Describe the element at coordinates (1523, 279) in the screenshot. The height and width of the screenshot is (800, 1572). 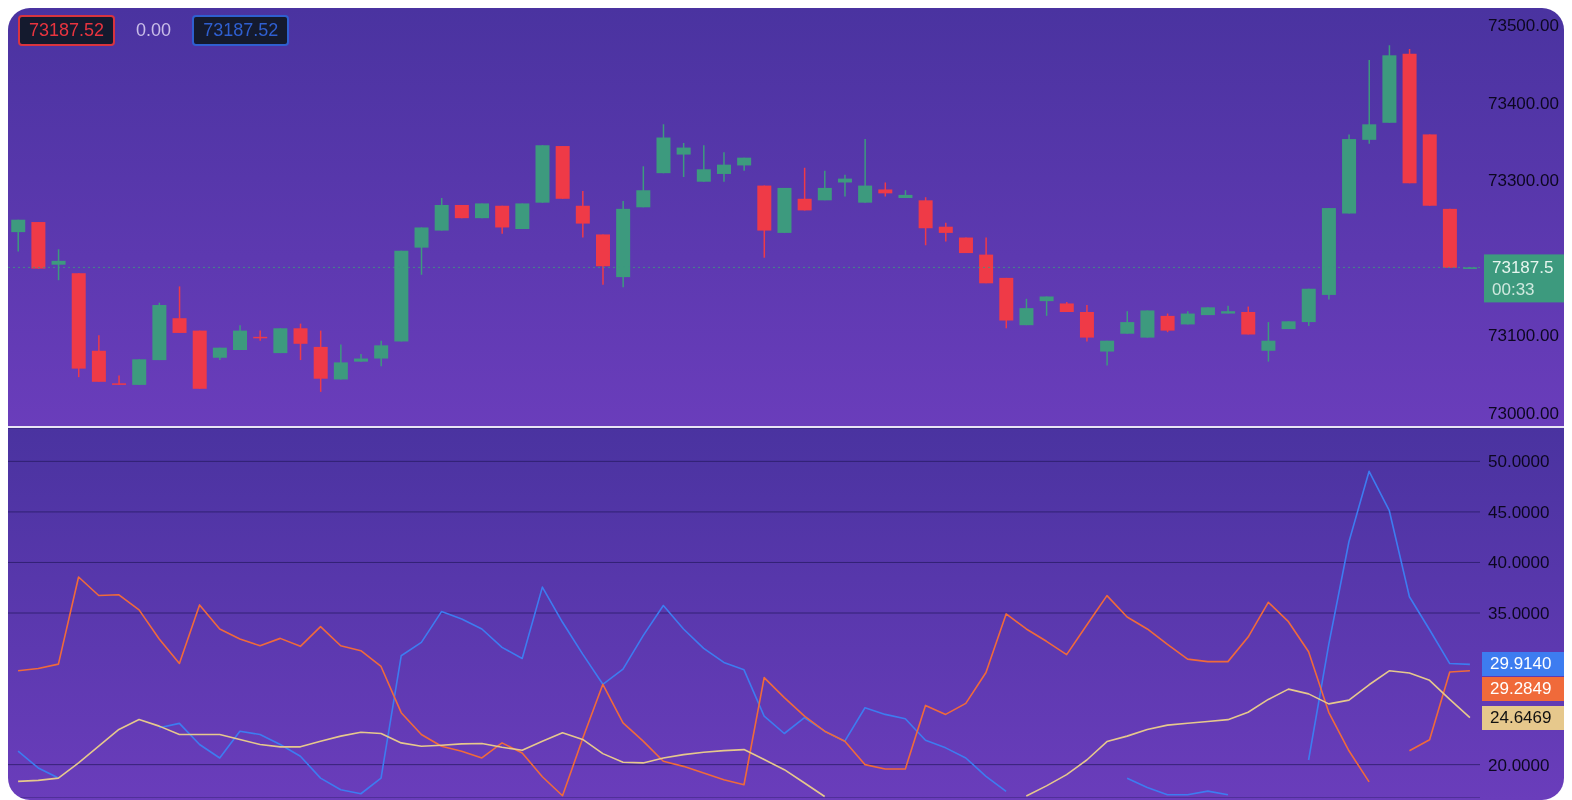
I see `ref-line-label: 73187.5 00:33` at that location.